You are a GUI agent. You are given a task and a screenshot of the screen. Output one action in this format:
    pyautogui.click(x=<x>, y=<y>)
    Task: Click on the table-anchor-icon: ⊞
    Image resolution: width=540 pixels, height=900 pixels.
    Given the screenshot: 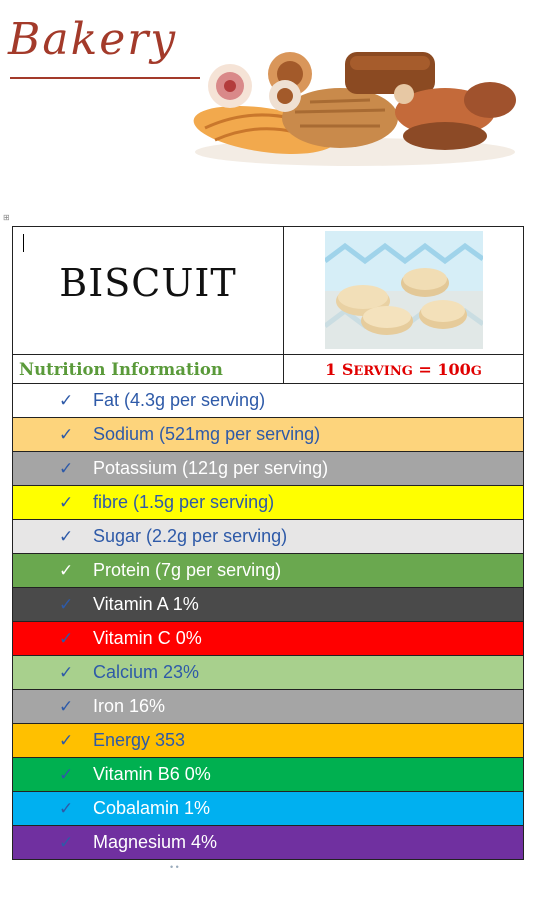 What is the action you would take?
    pyautogui.click(x=6, y=217)
    